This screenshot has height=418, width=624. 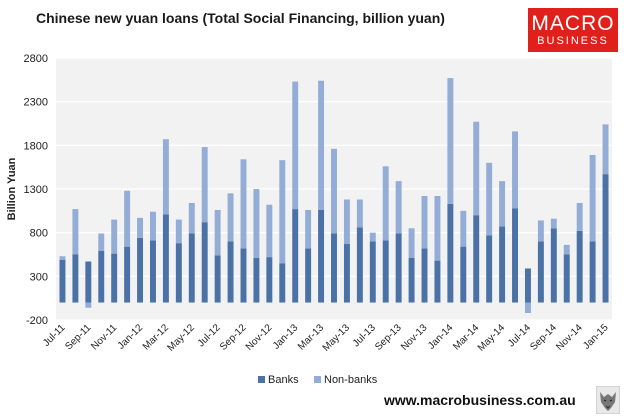 What do you see at coordinates (608, 400) in the screenshot?
I see `wolf-icon` at bounding box center [608, 400].